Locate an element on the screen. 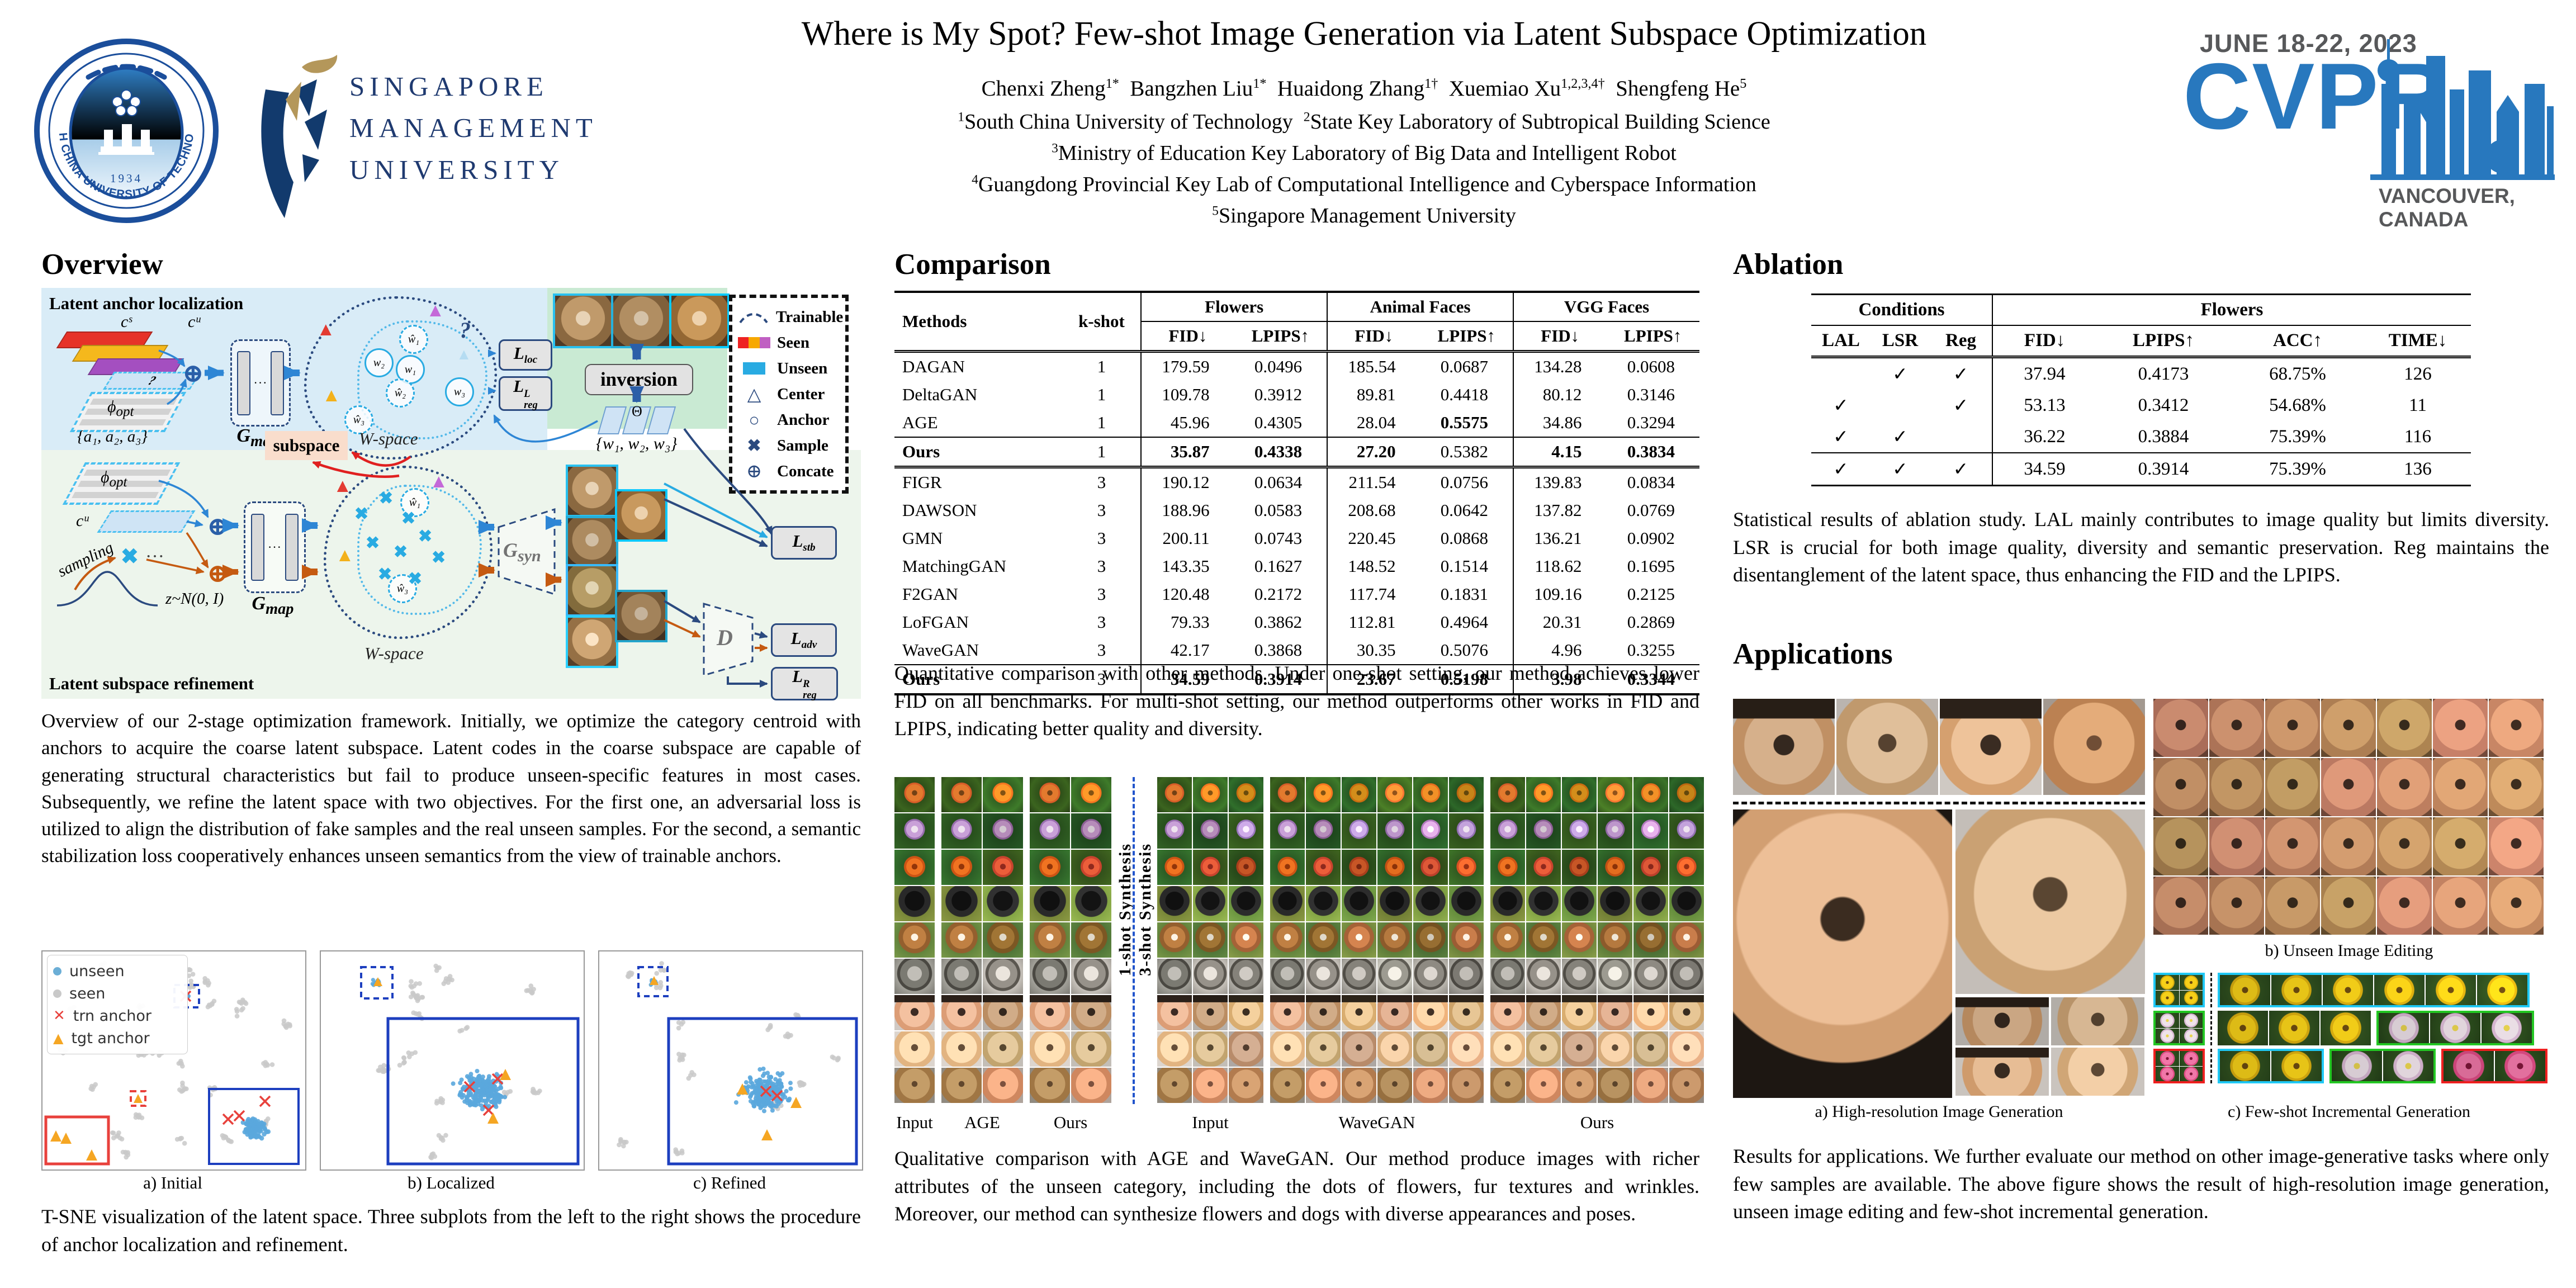 The image size is (2576, 1288). anchor-icon: ○ is located at coordinates (754, 419).